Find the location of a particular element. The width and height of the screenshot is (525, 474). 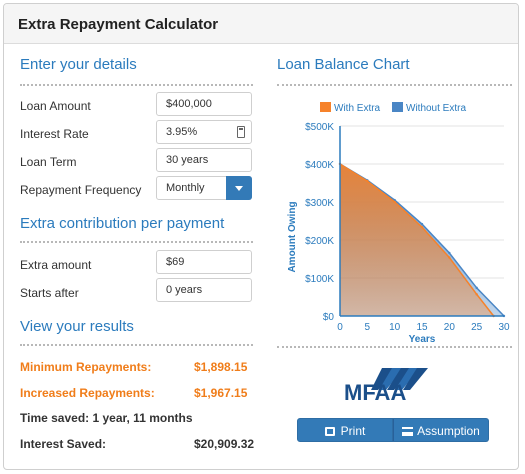

chart-areas is located at coordinates (422, 240).